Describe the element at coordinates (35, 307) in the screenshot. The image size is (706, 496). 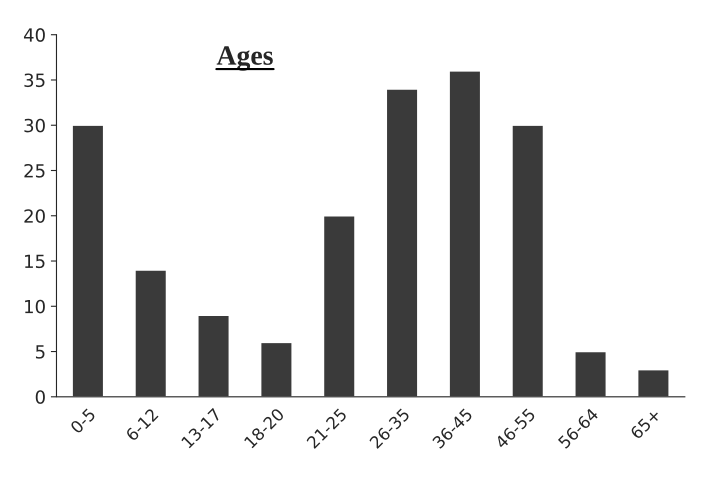
I see `y-tick-label: 10` at that location.